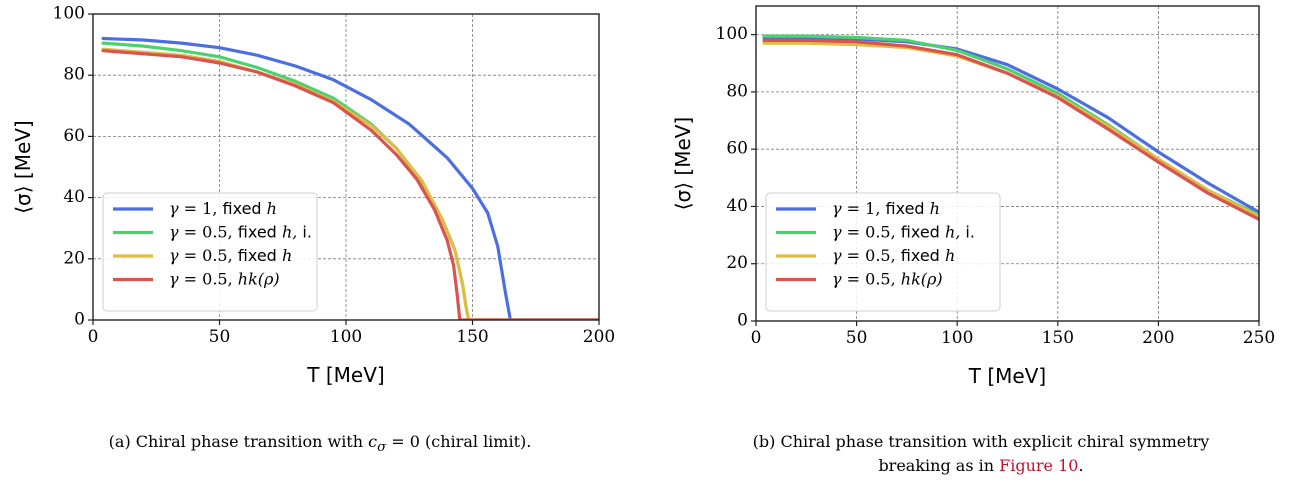  Describe the element at coordinates (373, 441) in the screenshot. I see `caption-a-math: c` at that location.